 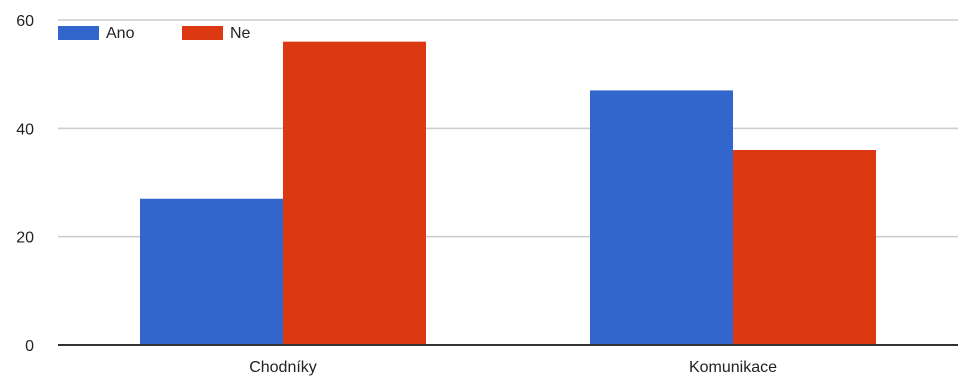 I want to click on x-category-label: Chodníky, so click(x=283, y=367).